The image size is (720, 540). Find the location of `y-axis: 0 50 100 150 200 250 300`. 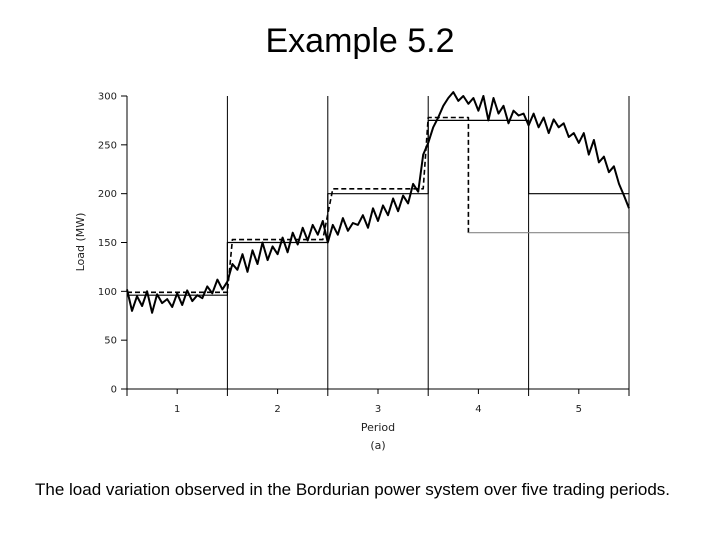

y-axis: 0 50 100 150 200 250 300 is located at coordinates (112, 244).